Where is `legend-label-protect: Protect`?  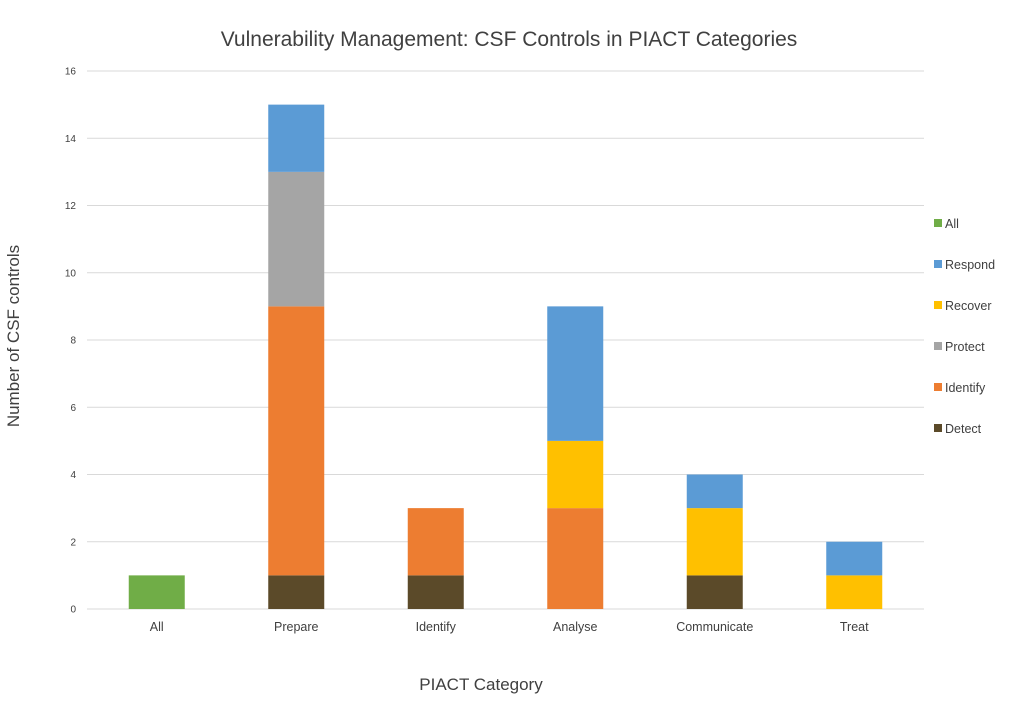
legend-label-protect: Protect is located at coordinates (965, 347).